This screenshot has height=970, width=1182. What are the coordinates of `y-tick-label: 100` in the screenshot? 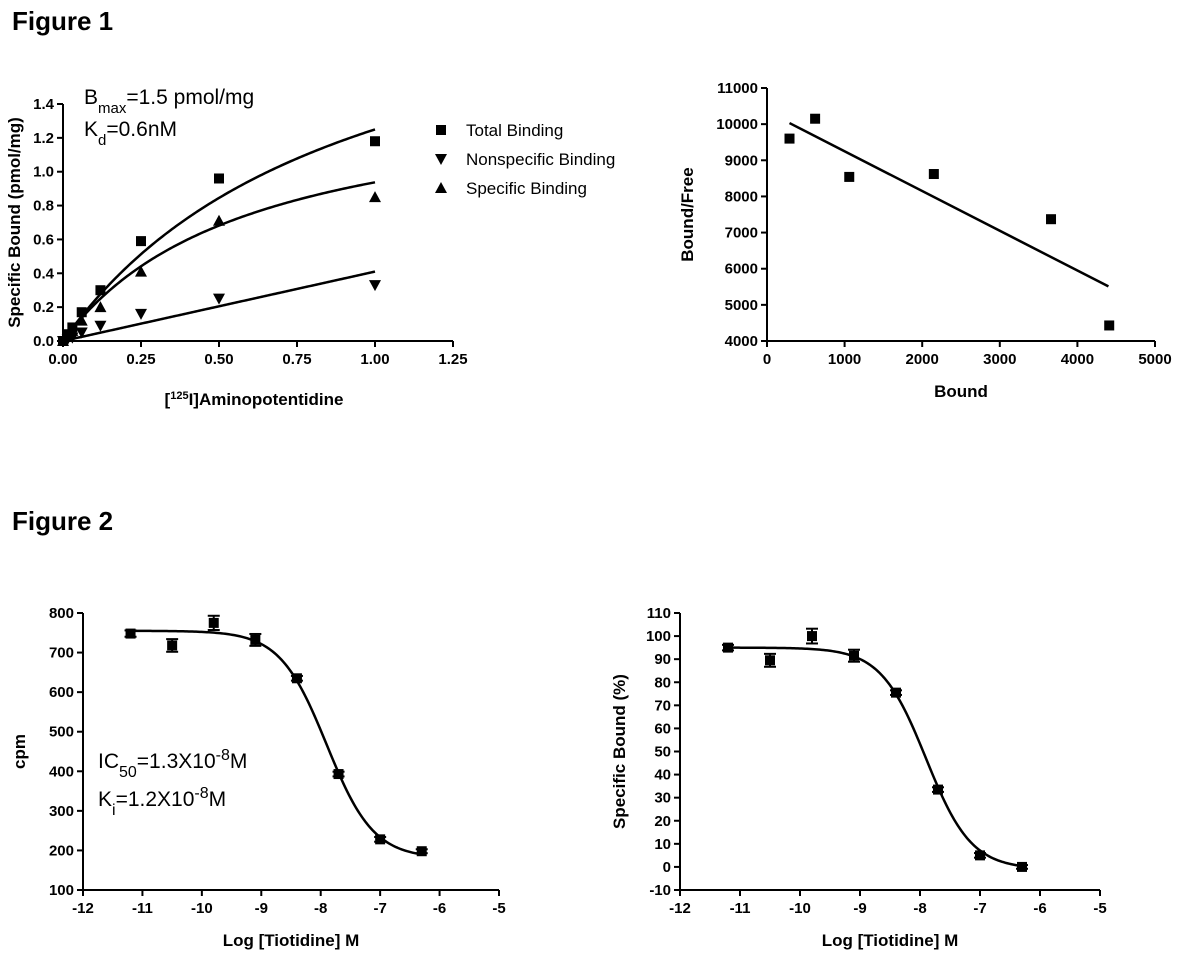 It's located at (61, 890).